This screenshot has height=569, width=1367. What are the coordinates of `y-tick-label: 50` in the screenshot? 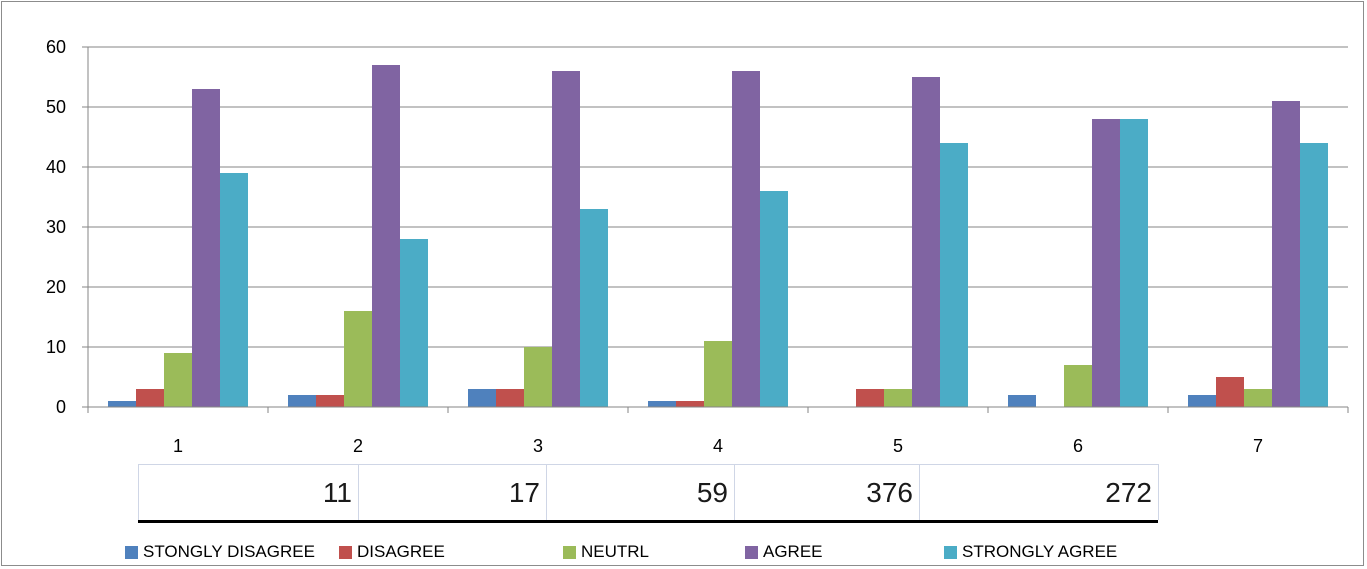 It's located at (56, 107).